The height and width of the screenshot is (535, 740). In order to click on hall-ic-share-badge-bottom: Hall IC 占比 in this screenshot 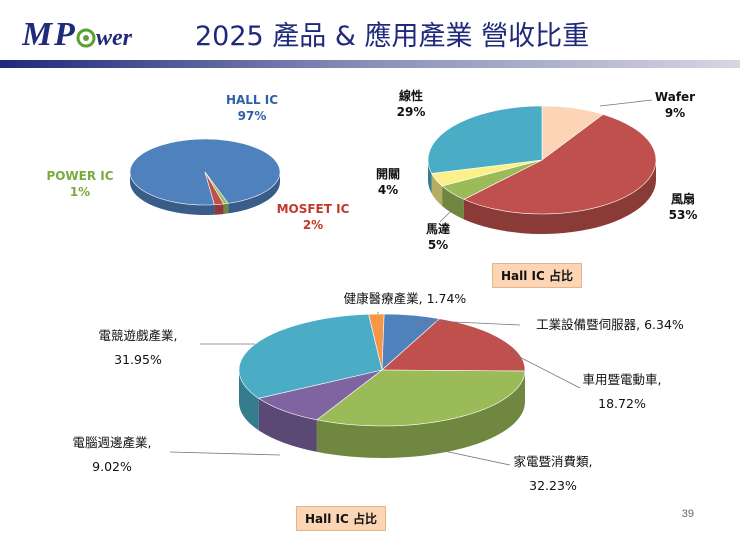, I will do `click(341, 518)`.